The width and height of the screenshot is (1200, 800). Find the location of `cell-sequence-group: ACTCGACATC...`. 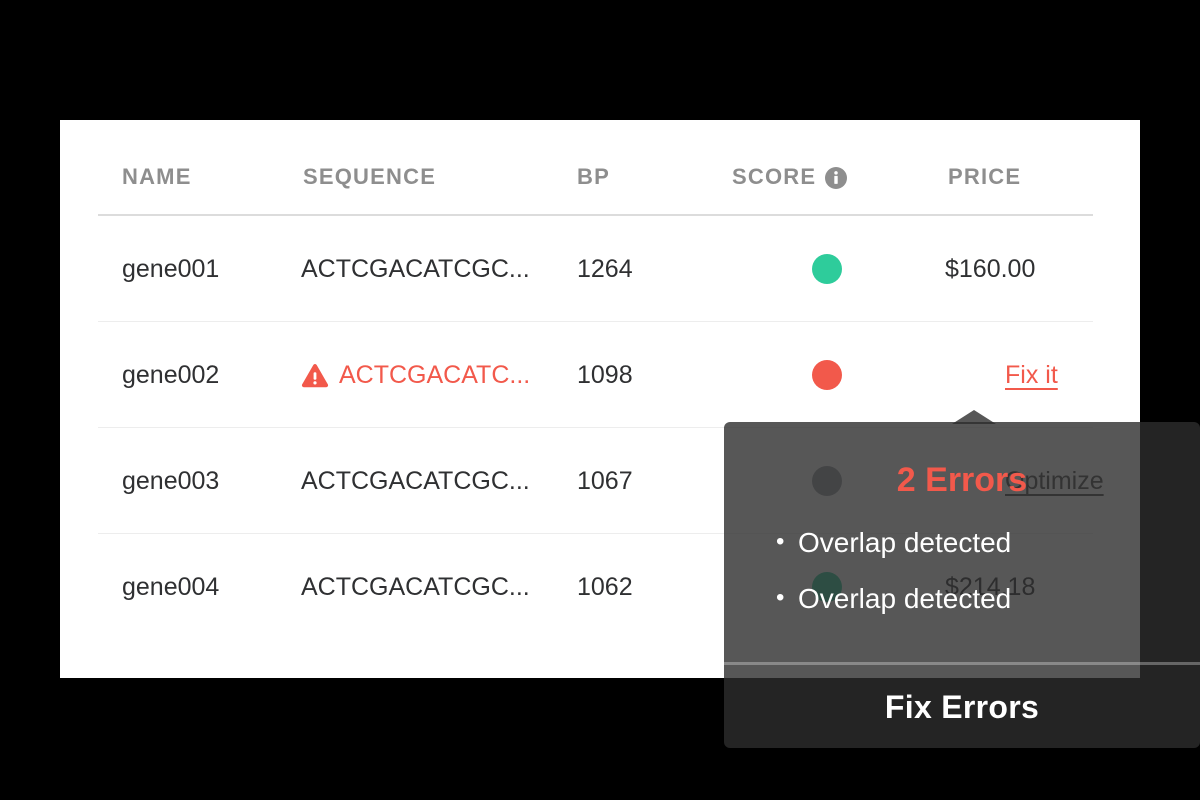

cell-sequence-group: ACTCGACATC... is located at coordinates (415, 375).